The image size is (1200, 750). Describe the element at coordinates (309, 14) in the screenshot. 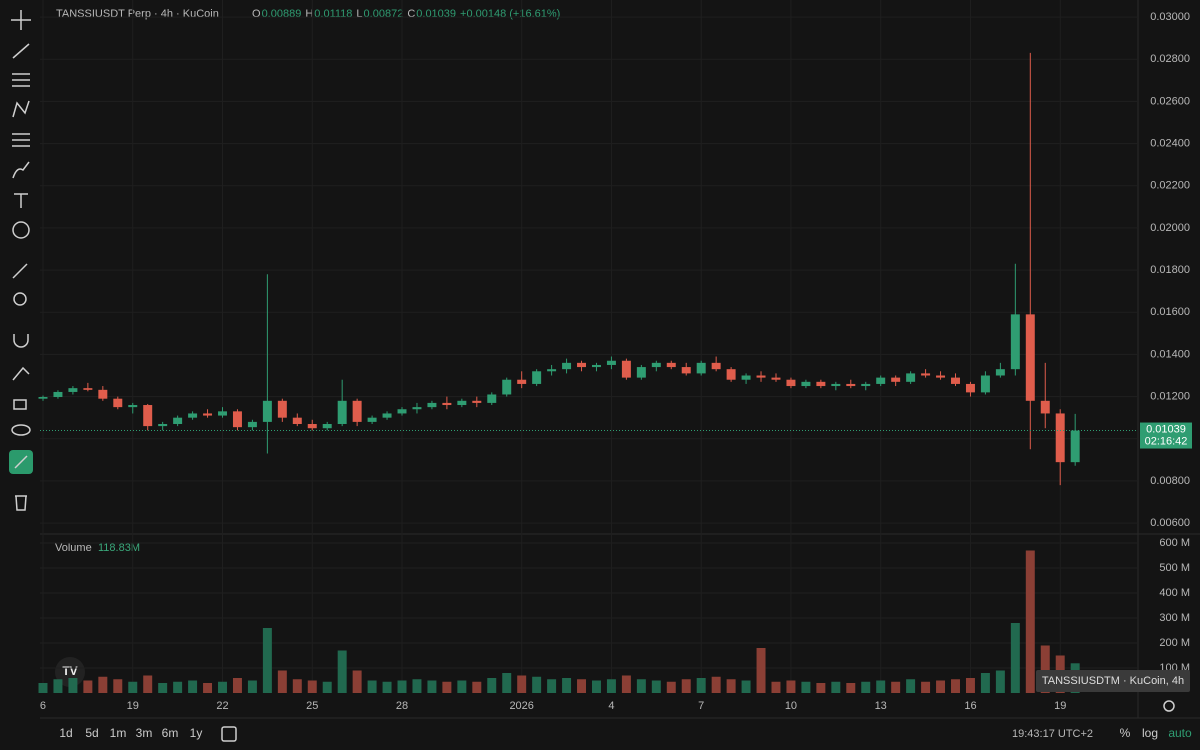

I see `ohlc-prefix: H` at that location.